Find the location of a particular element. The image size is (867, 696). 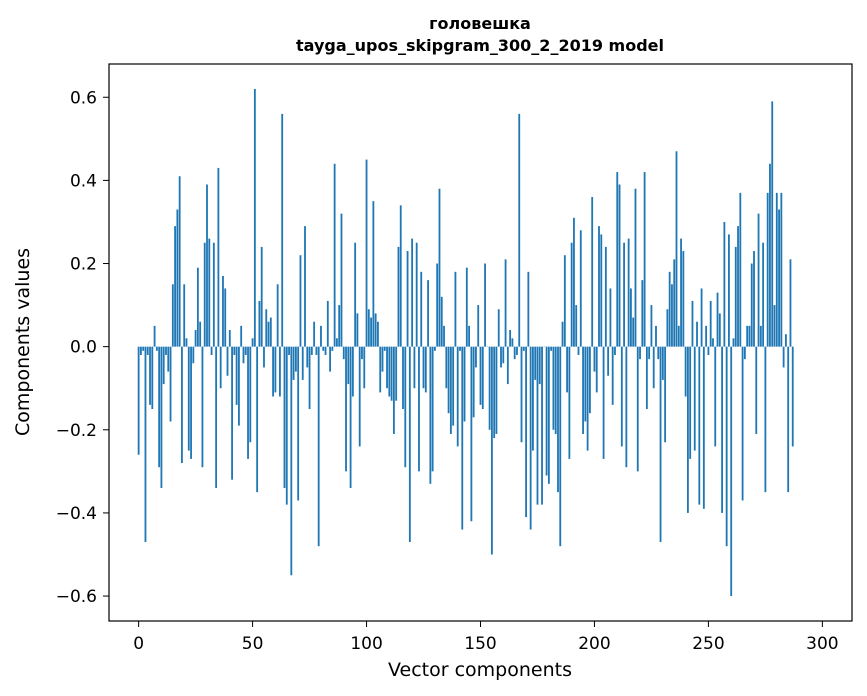

y-axis-ticks: −0.6 −0.4 −0.2 0.0 0.2 0.4 0.6 is located at coordinates (82, 347).